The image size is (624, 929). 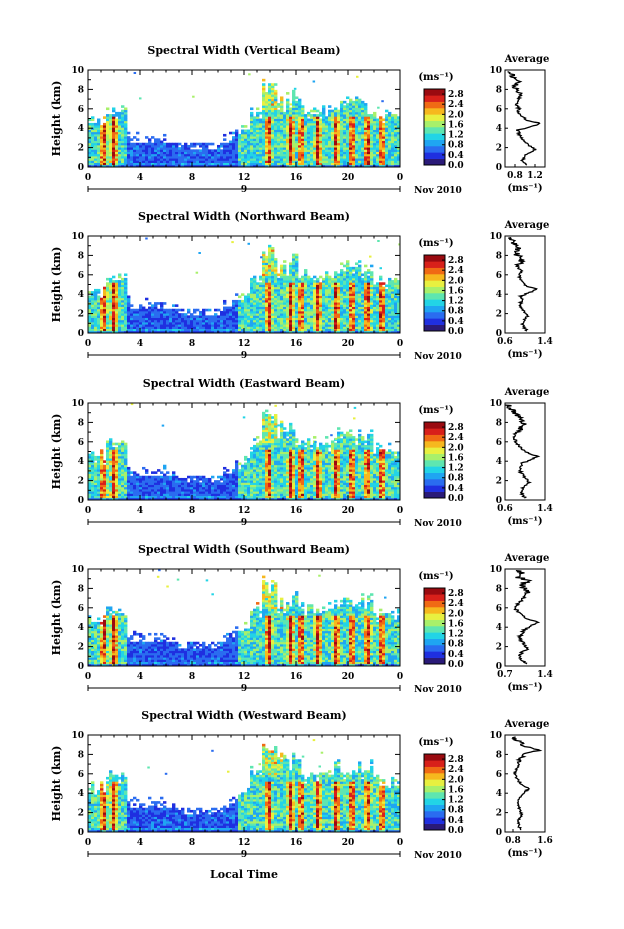 I want to click on day-label: 9, so click(x=244, y=190).